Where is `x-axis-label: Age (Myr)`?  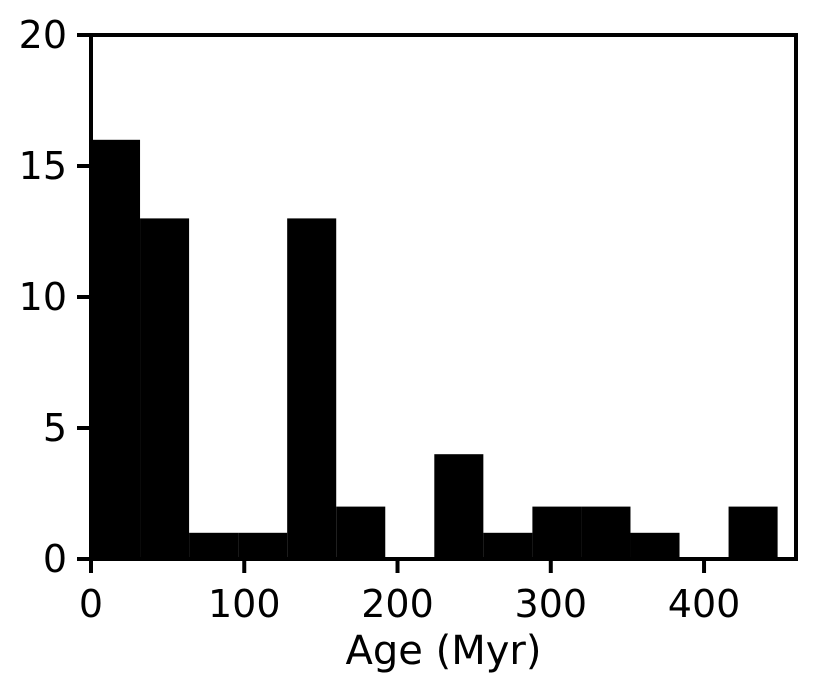
x-axis-label: Age (Myr) is located at coordinates (444, 651).